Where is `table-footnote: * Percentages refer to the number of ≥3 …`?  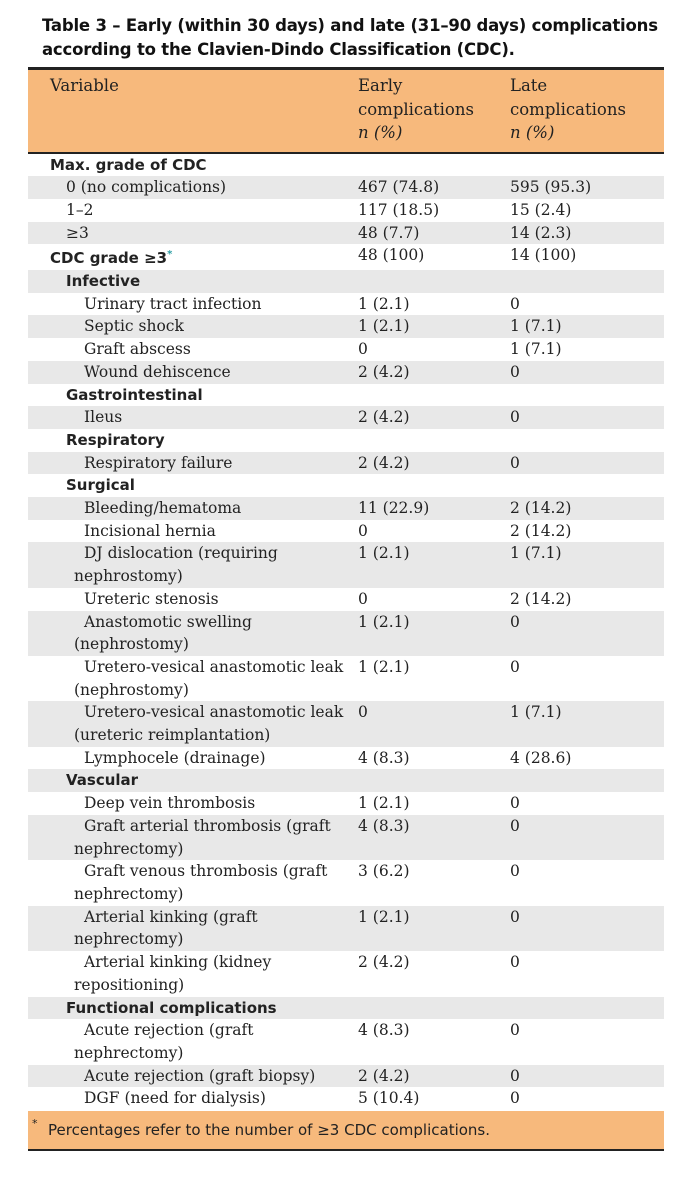 table-footnote: * Percentages refer to the number of ≥3 … is located at coordinates (346, 1130).